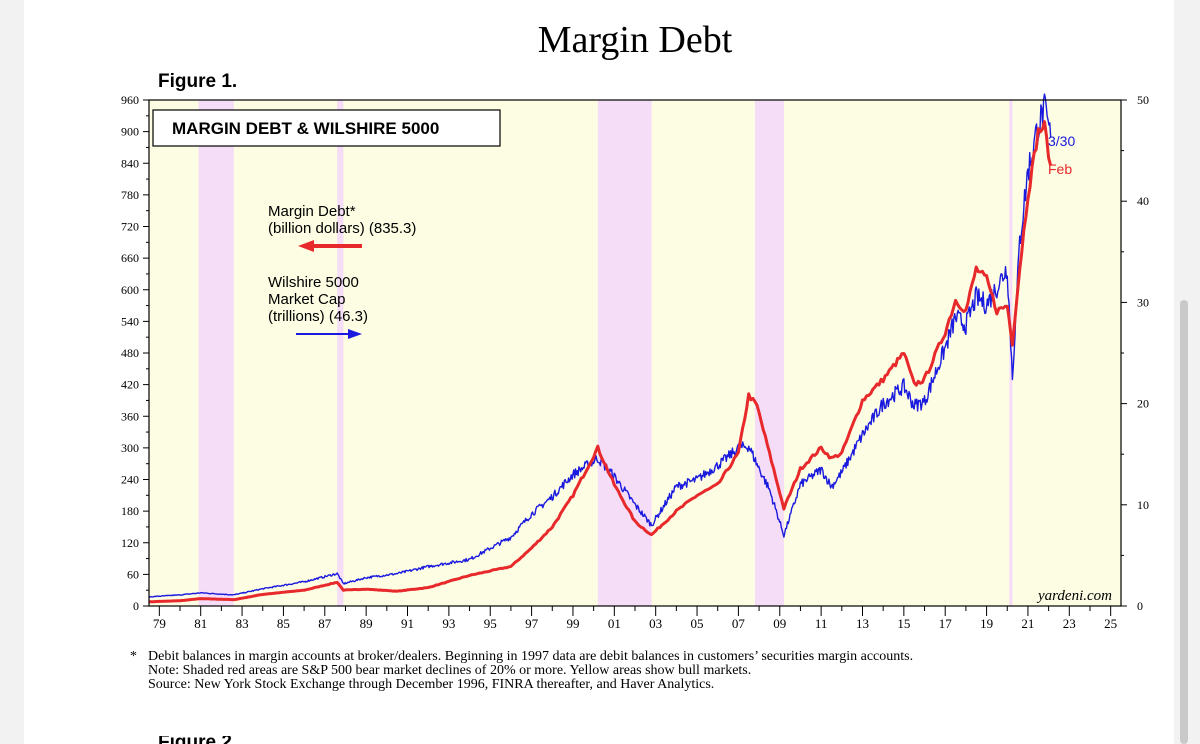 Image resolution: width=1200 pixels, height=744 pixels. Describe the element at coordinates (307, 299) in the screenshot. I see `wilshire-legend-line2: Market Cap` at that location.